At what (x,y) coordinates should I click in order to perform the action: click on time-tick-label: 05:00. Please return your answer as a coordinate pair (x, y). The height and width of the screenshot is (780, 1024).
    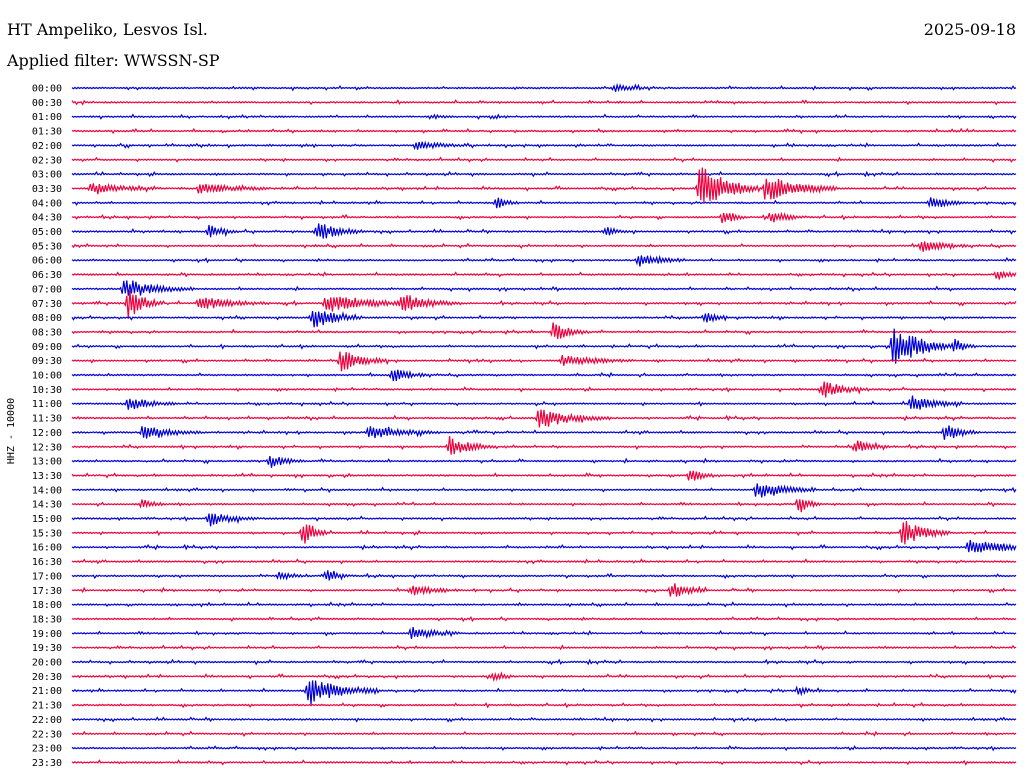
    Looking at the image, I should click on (47, 232).